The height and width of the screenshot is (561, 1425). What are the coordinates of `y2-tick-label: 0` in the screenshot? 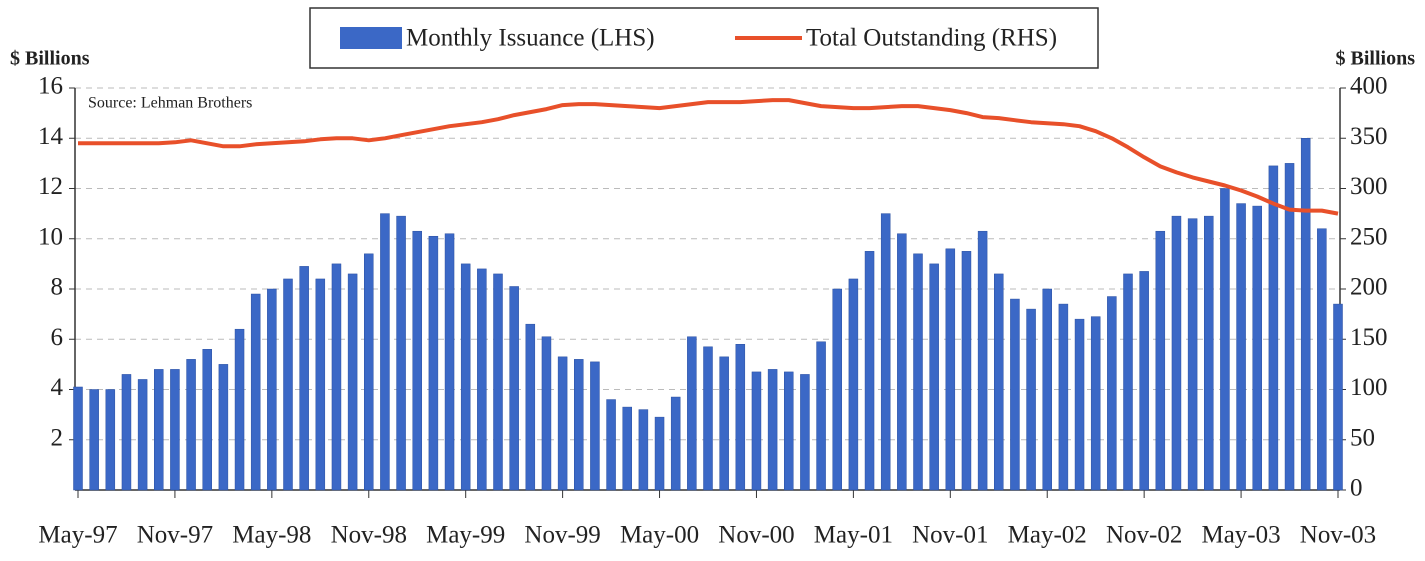 It's located at (1356, 488).